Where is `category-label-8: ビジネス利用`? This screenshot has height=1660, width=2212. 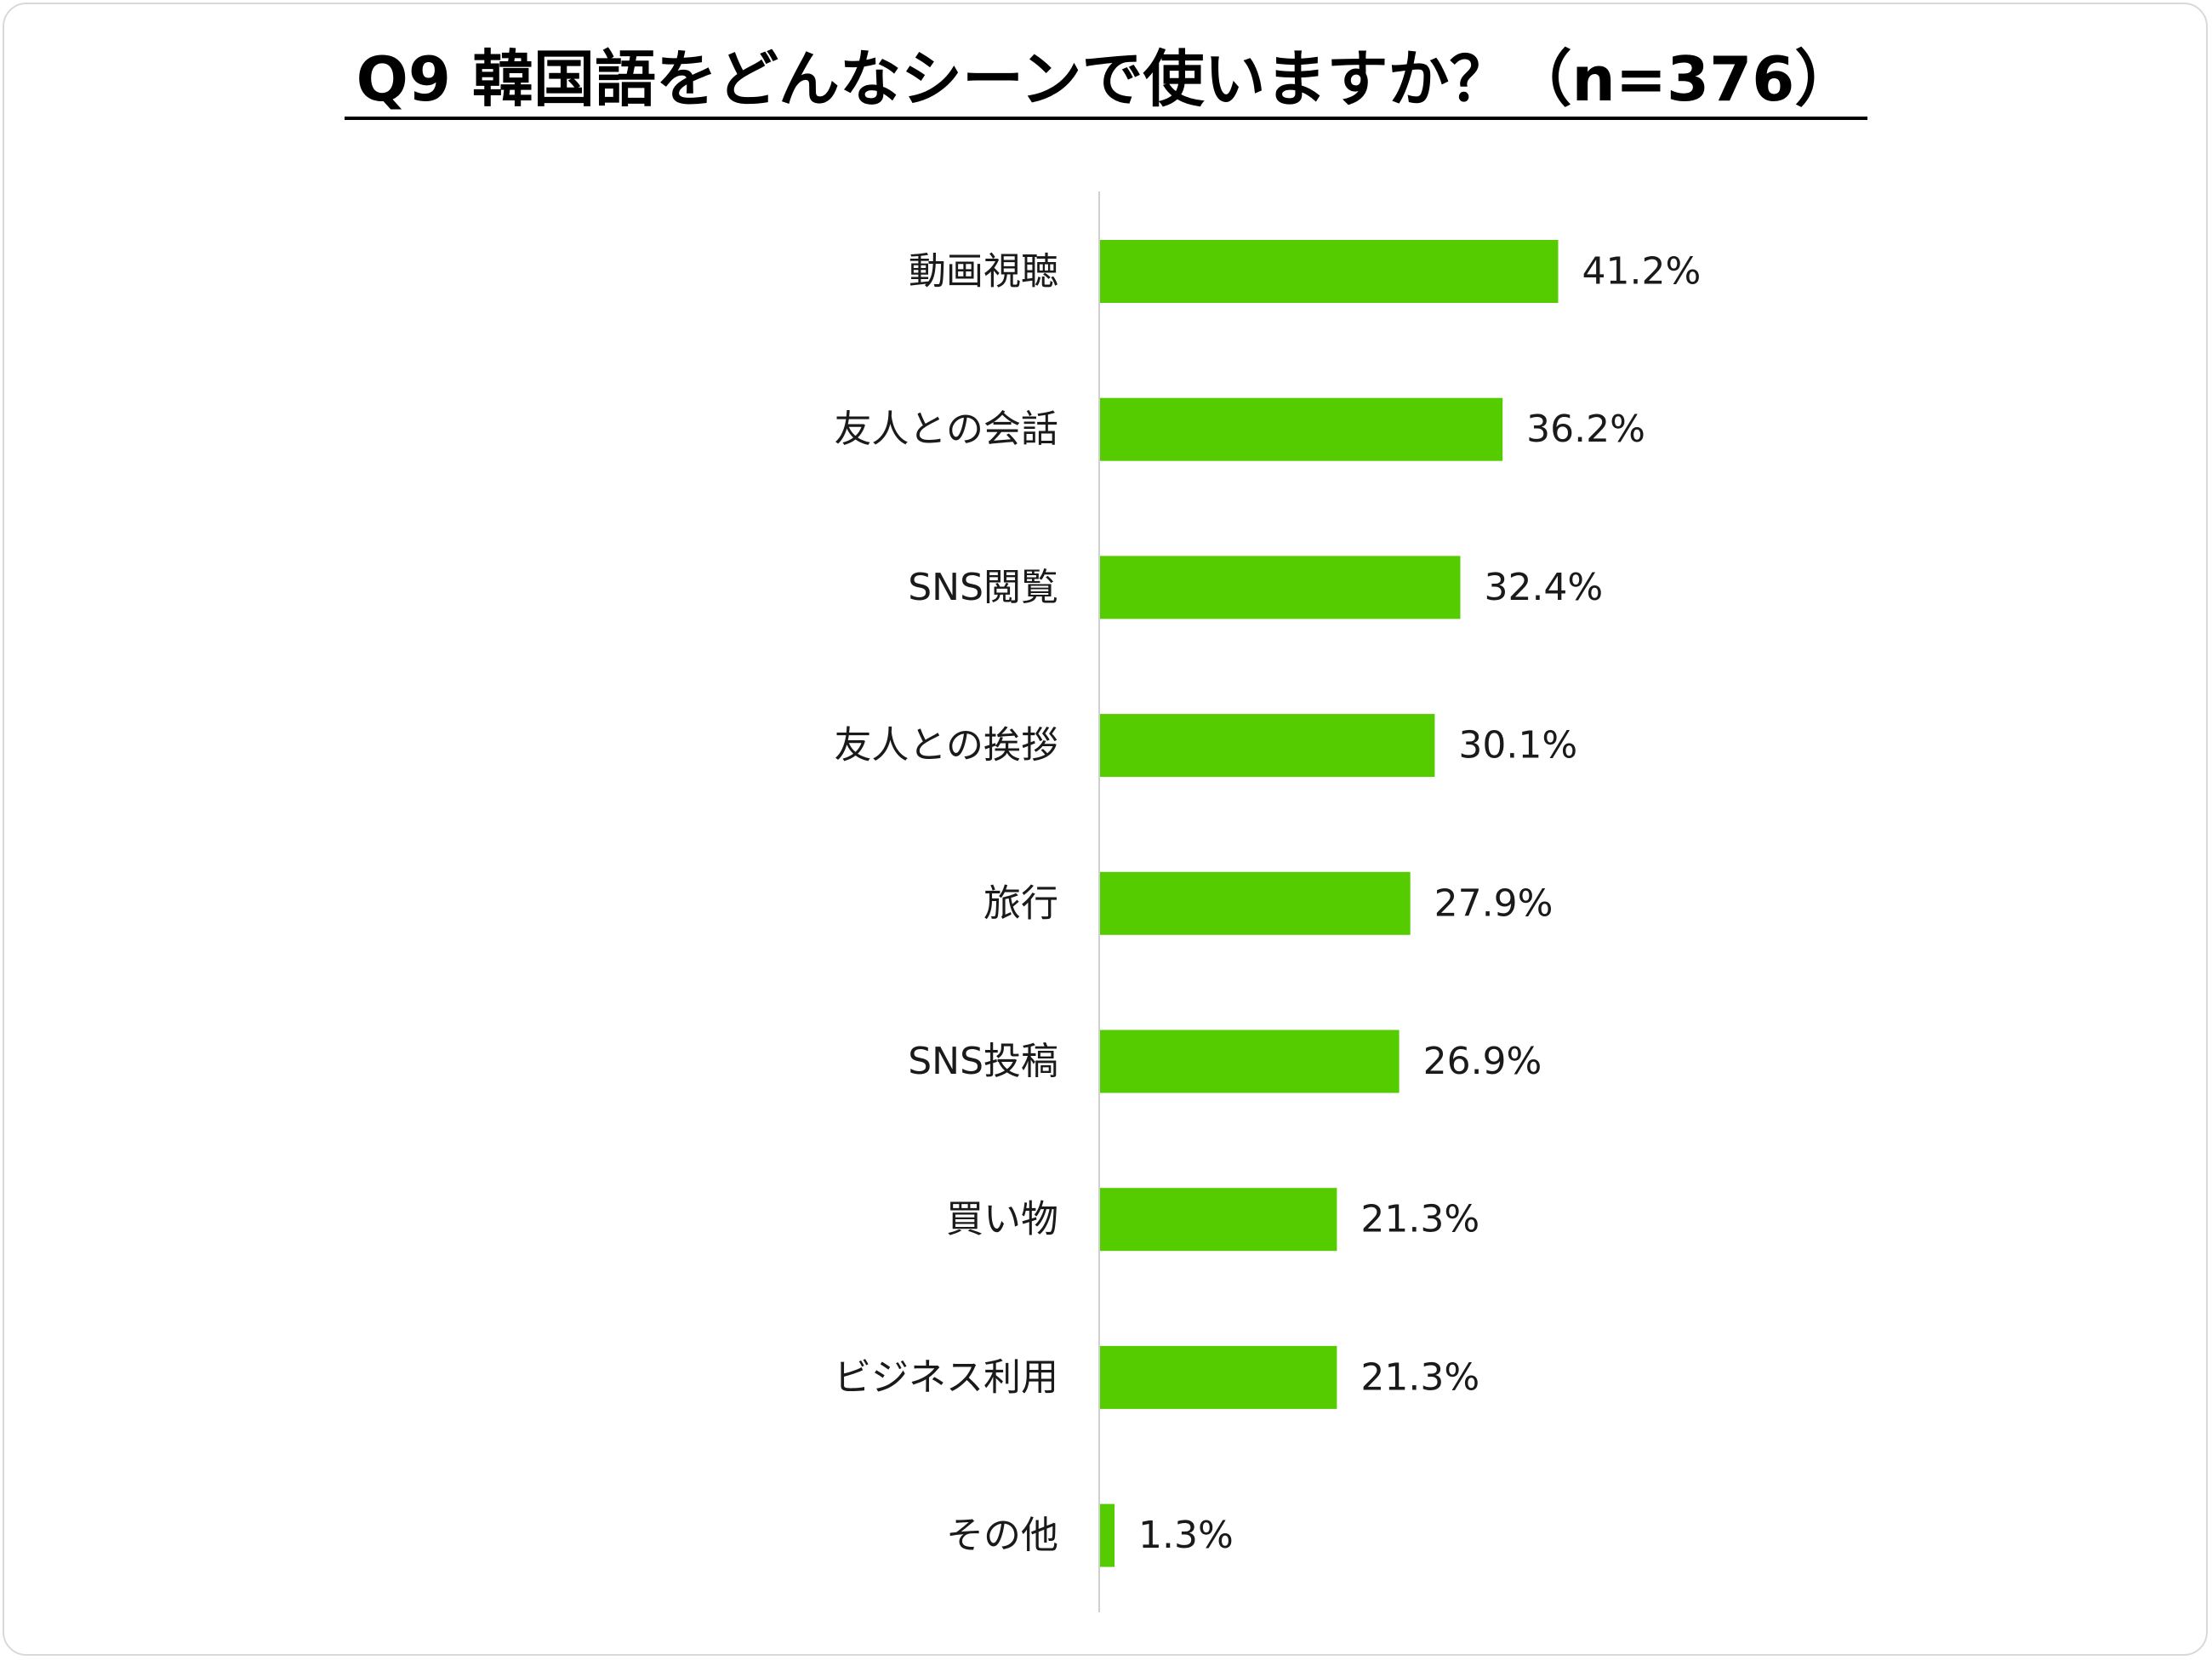
category-label-8: ビジネス利用 is located at coordinates (946, 1377).